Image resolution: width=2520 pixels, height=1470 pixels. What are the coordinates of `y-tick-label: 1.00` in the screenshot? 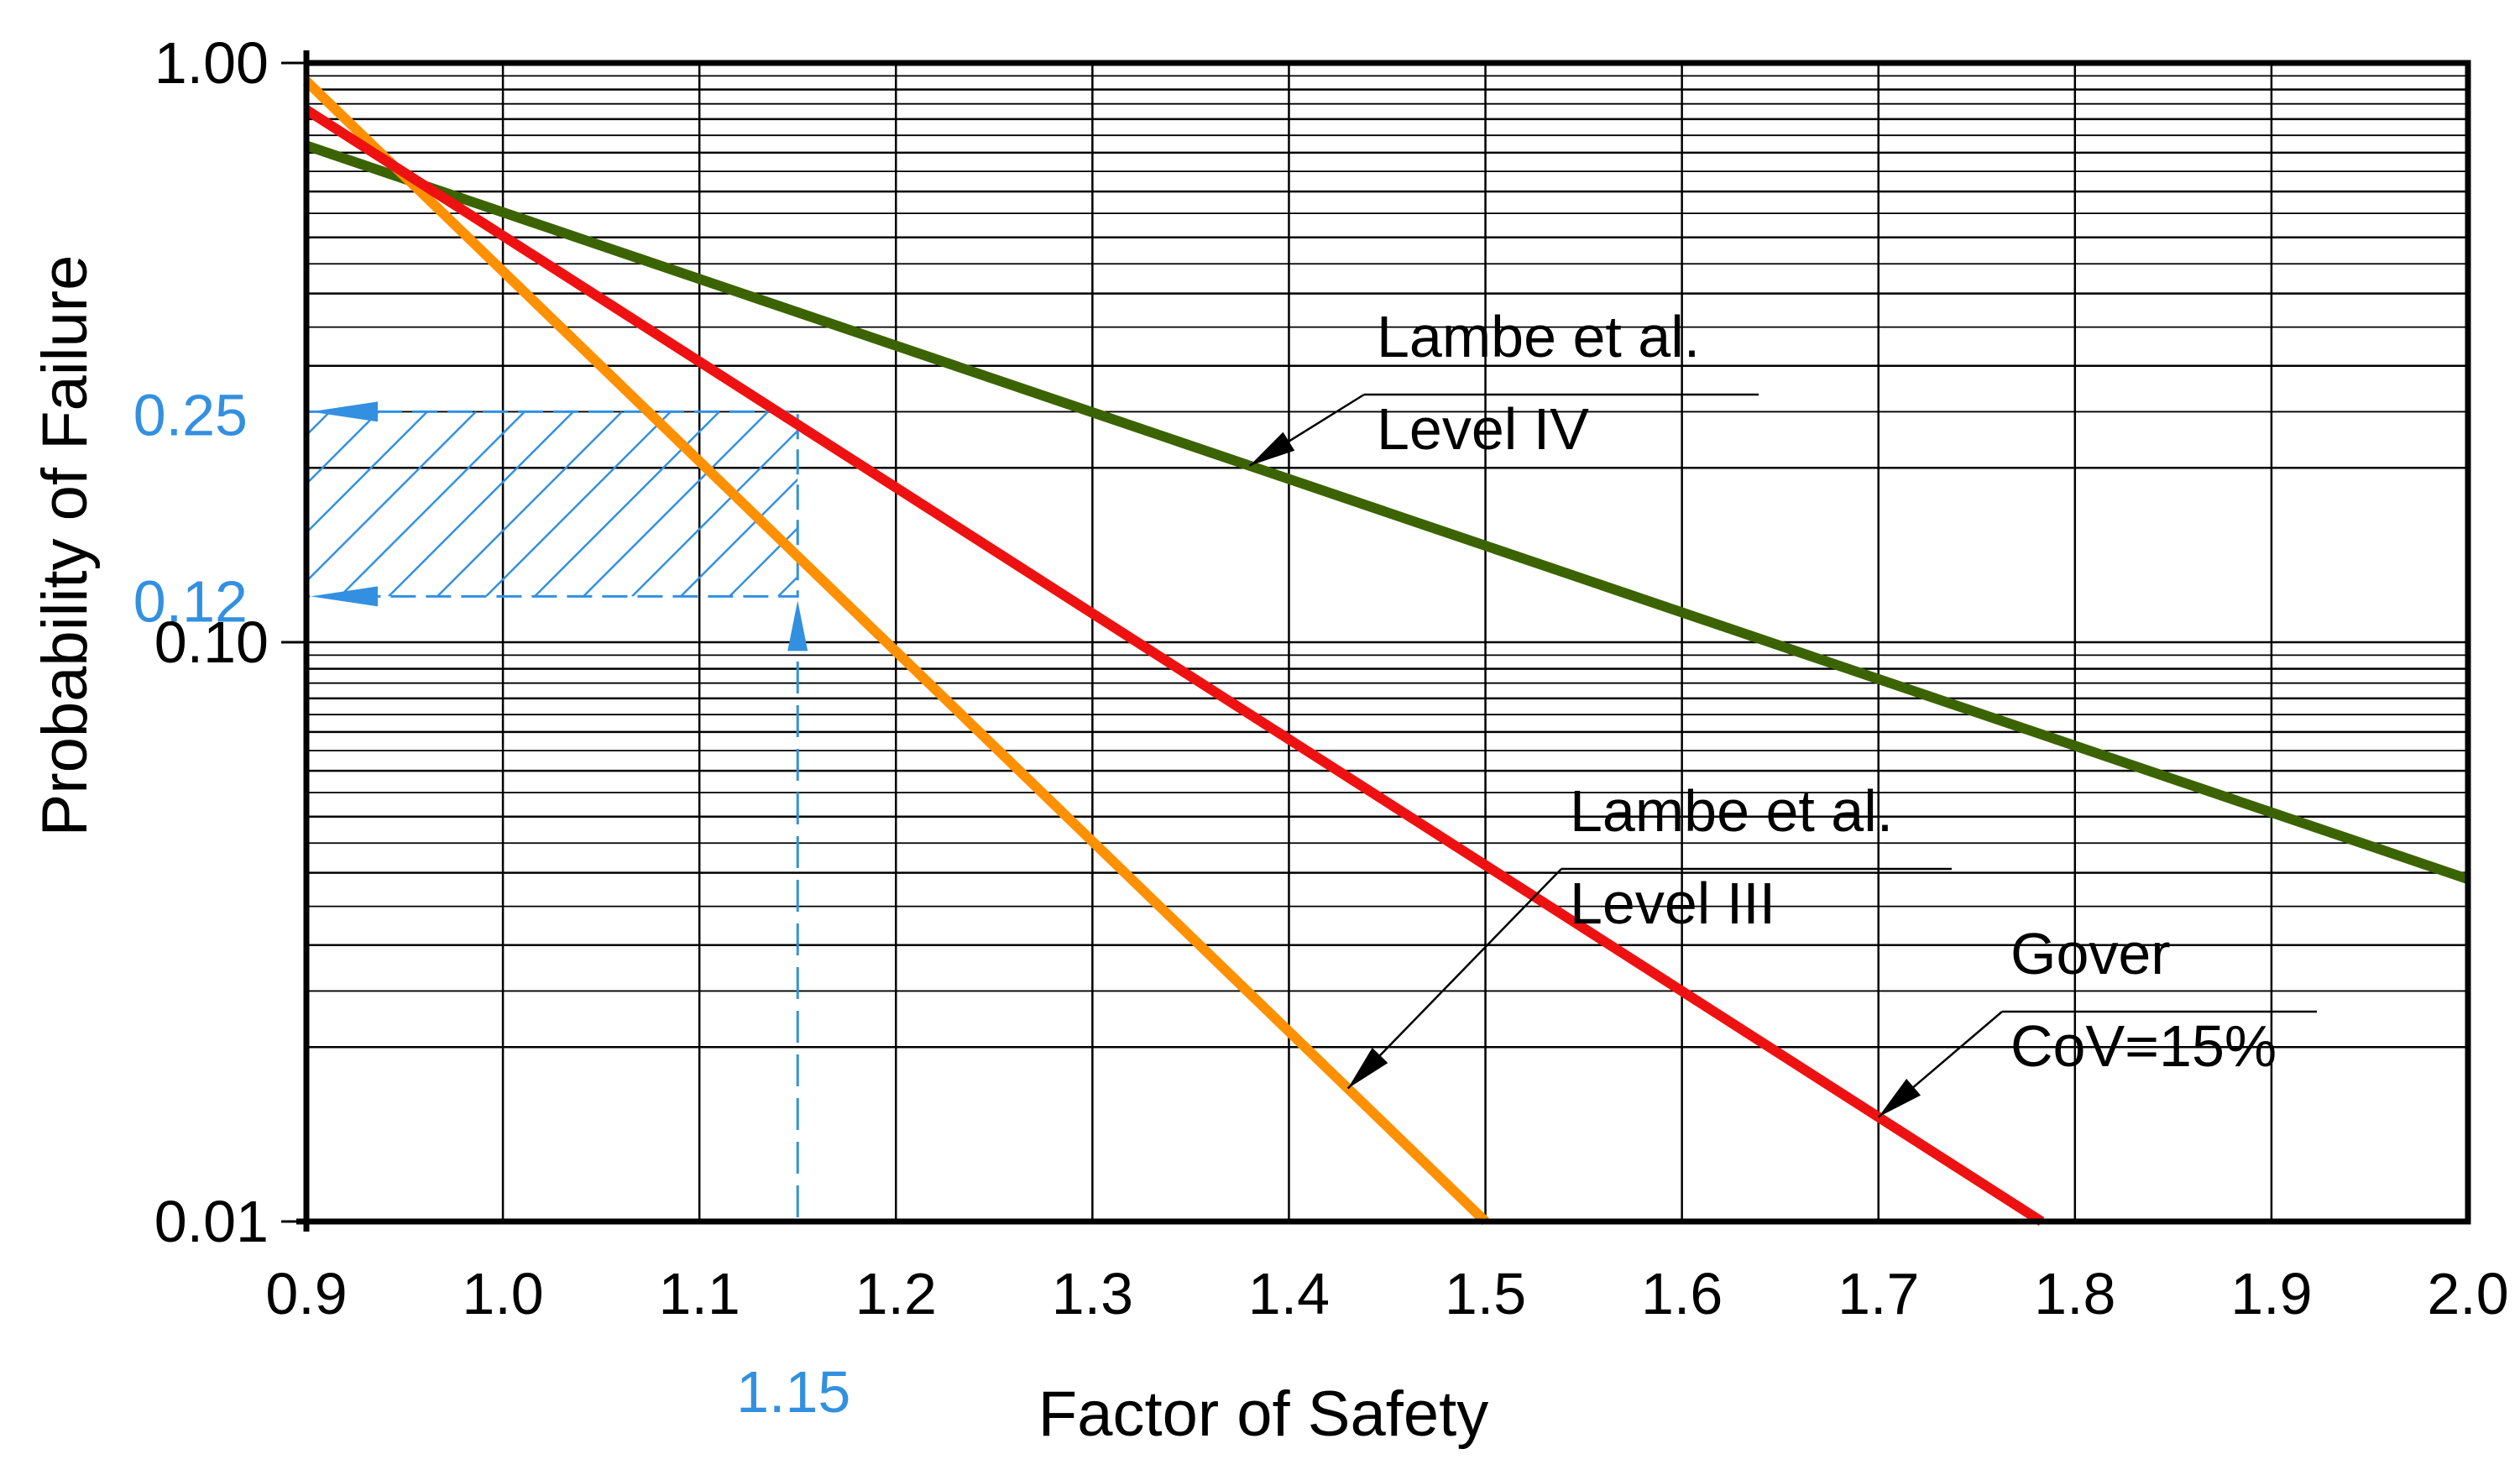 It's located at (211, 63).